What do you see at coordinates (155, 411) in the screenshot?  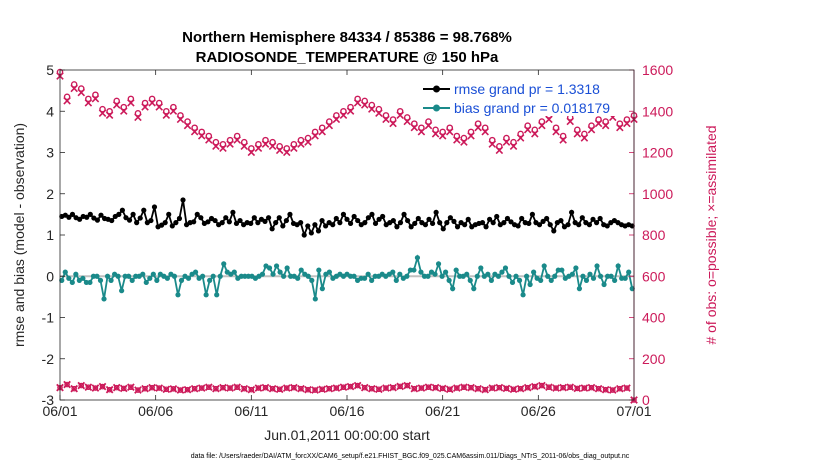 I see `x-tick-label: 06/06` at bounding box center [155, 411].